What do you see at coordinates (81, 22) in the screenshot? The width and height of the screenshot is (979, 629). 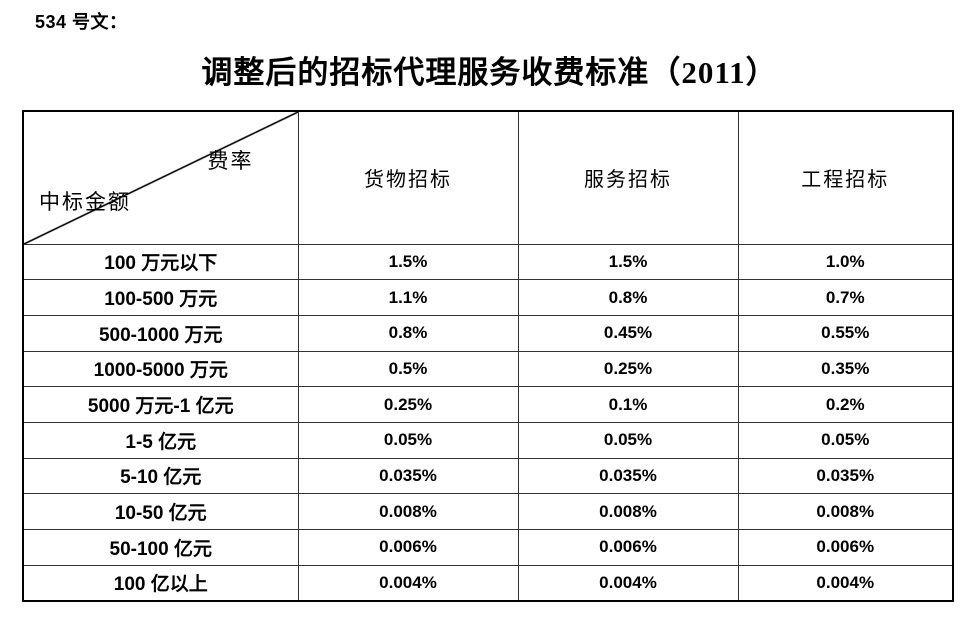 I see `doc-reference: 534 号文：` at bounding box center [81, 22].